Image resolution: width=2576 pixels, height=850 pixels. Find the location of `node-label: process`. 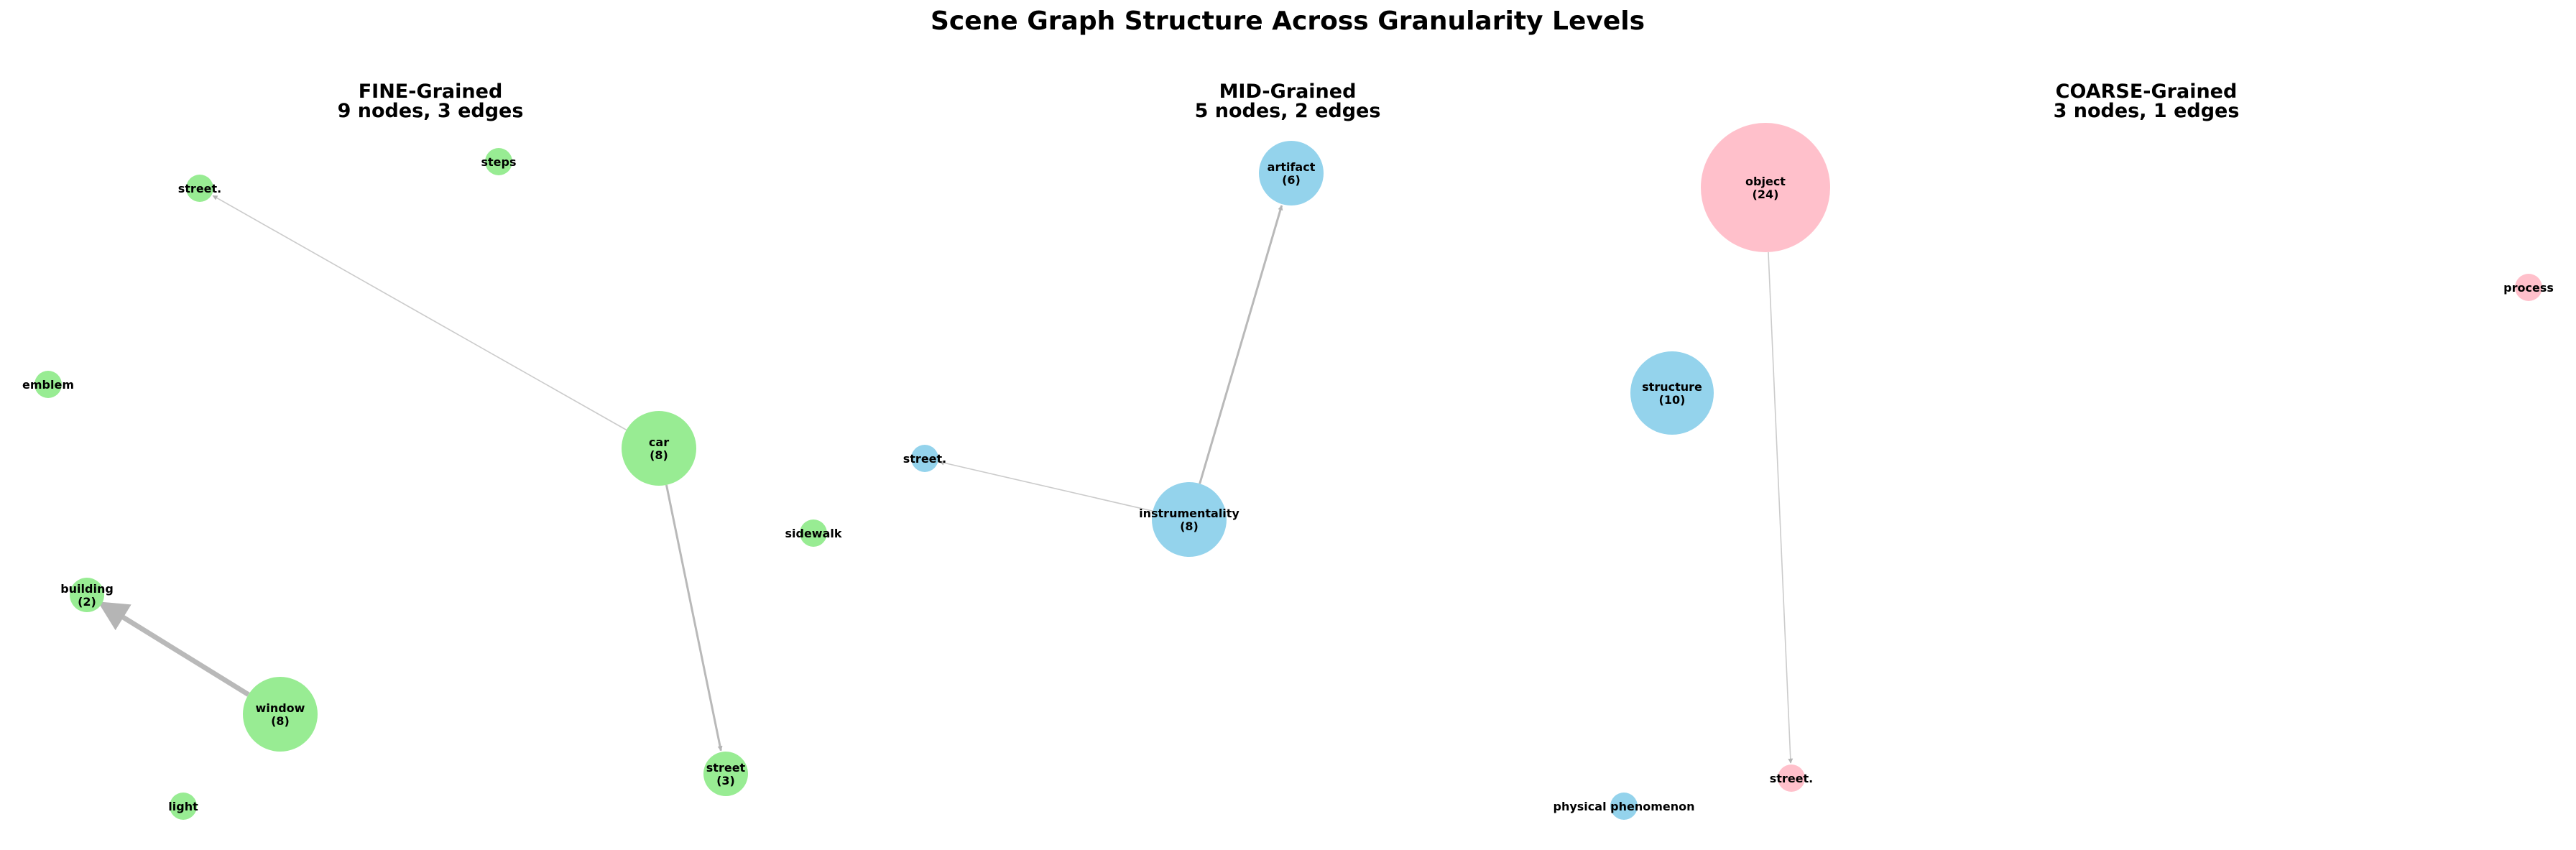

node-label: process is located at coordinates (2528, 288).